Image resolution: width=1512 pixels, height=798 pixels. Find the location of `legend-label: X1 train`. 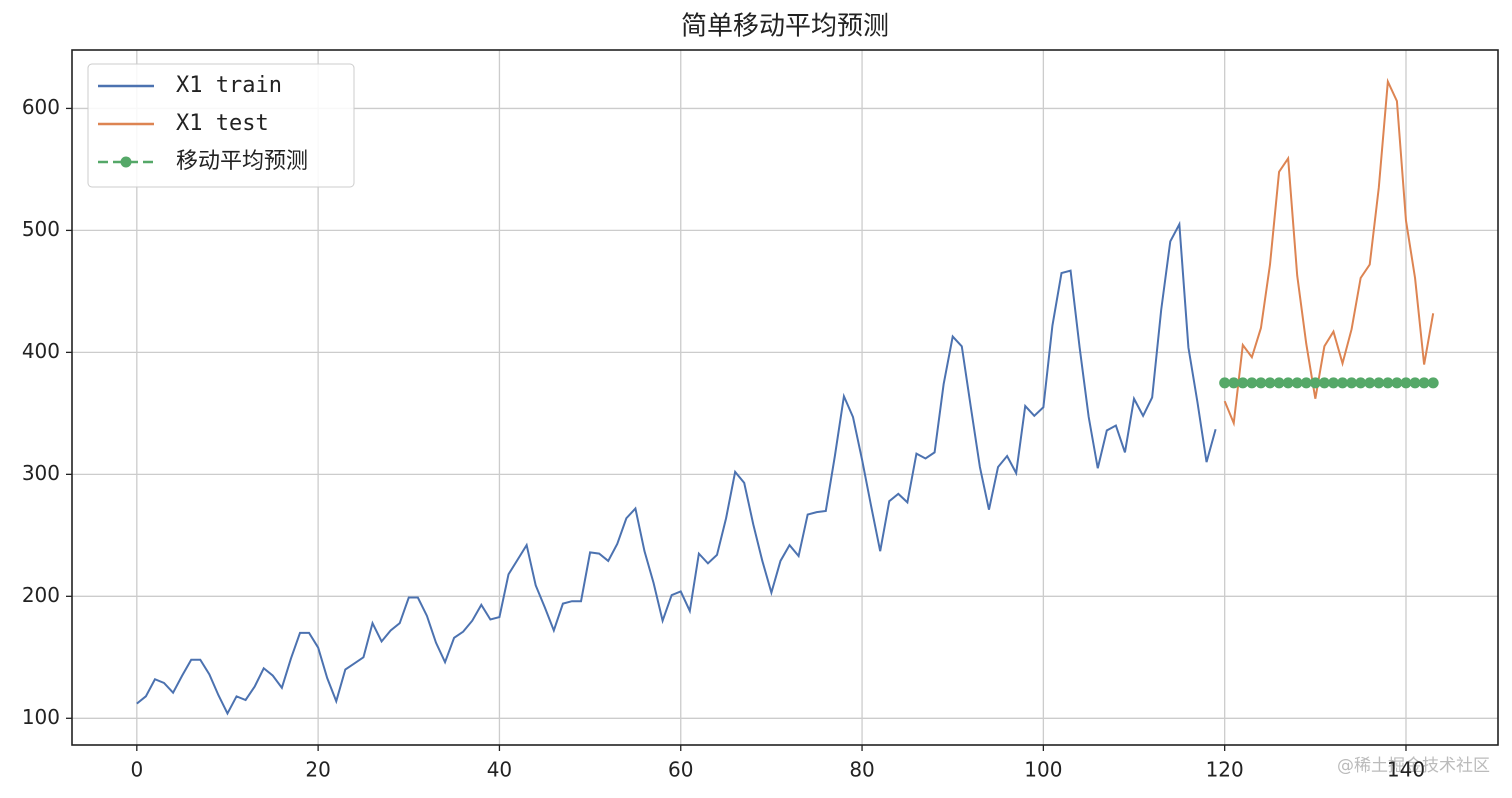

legend-label: X1 train is located at coordinates (229, 85).